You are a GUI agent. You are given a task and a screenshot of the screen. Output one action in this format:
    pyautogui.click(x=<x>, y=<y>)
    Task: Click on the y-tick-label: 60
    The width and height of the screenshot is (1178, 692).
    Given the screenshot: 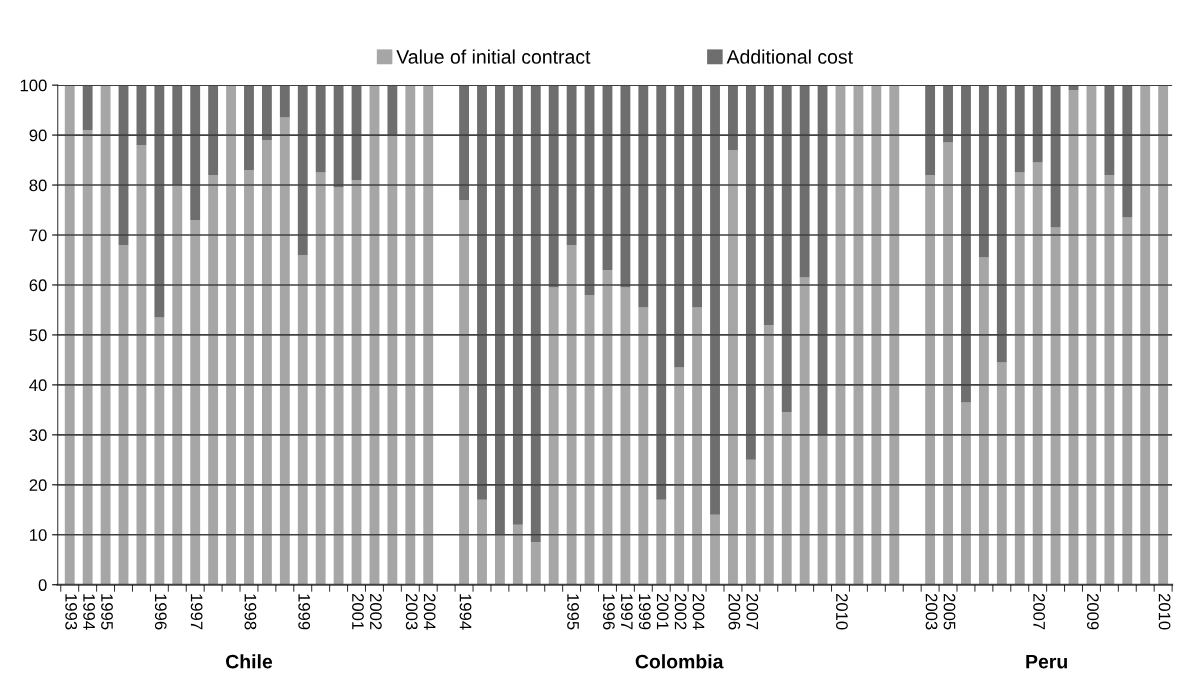 What is the action you would take?
    pyautogui.click(x=38, y=285)
    